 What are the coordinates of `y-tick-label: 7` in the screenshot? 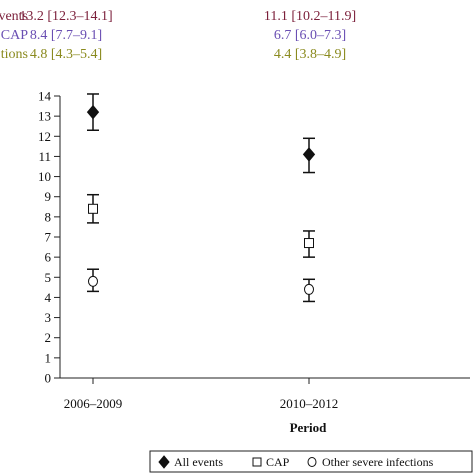 It's located at (48, 237).